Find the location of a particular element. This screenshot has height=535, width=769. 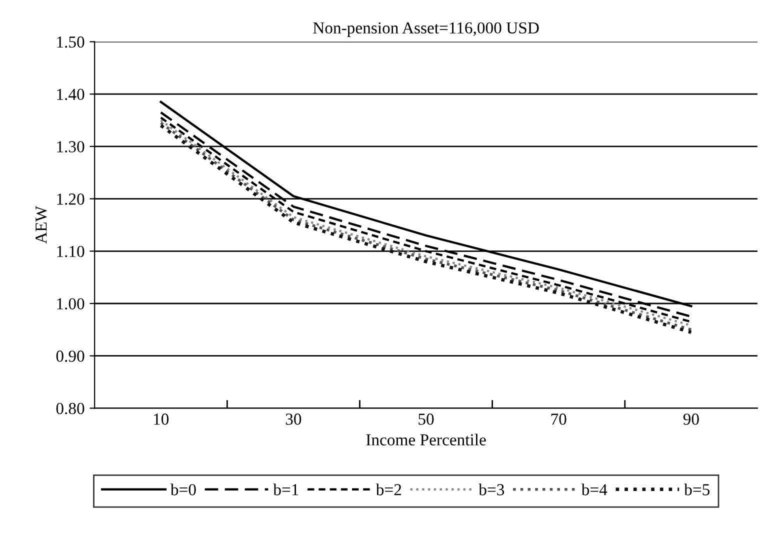

y-tick-label: 0.90 is located at coordinates (70, 356).